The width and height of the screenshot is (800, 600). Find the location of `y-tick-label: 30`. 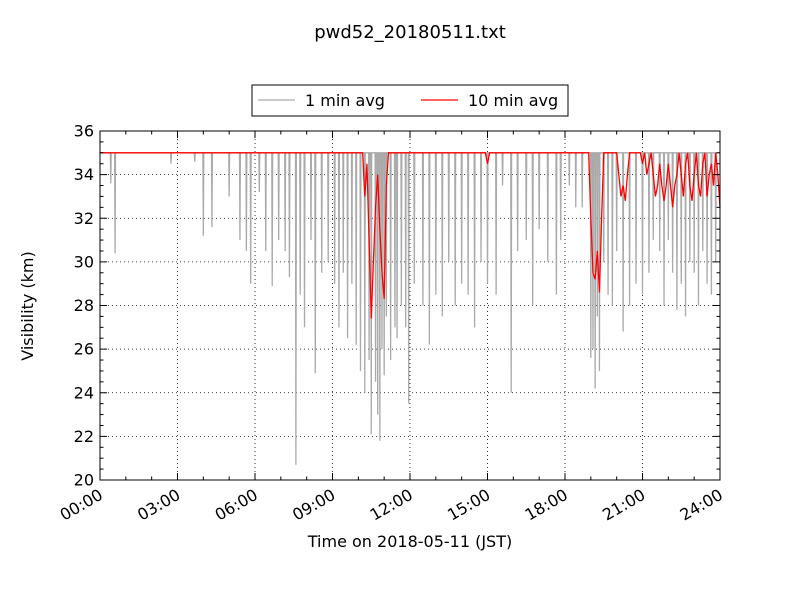

y-tick-label: 30 is located at coordinates (84, 261).